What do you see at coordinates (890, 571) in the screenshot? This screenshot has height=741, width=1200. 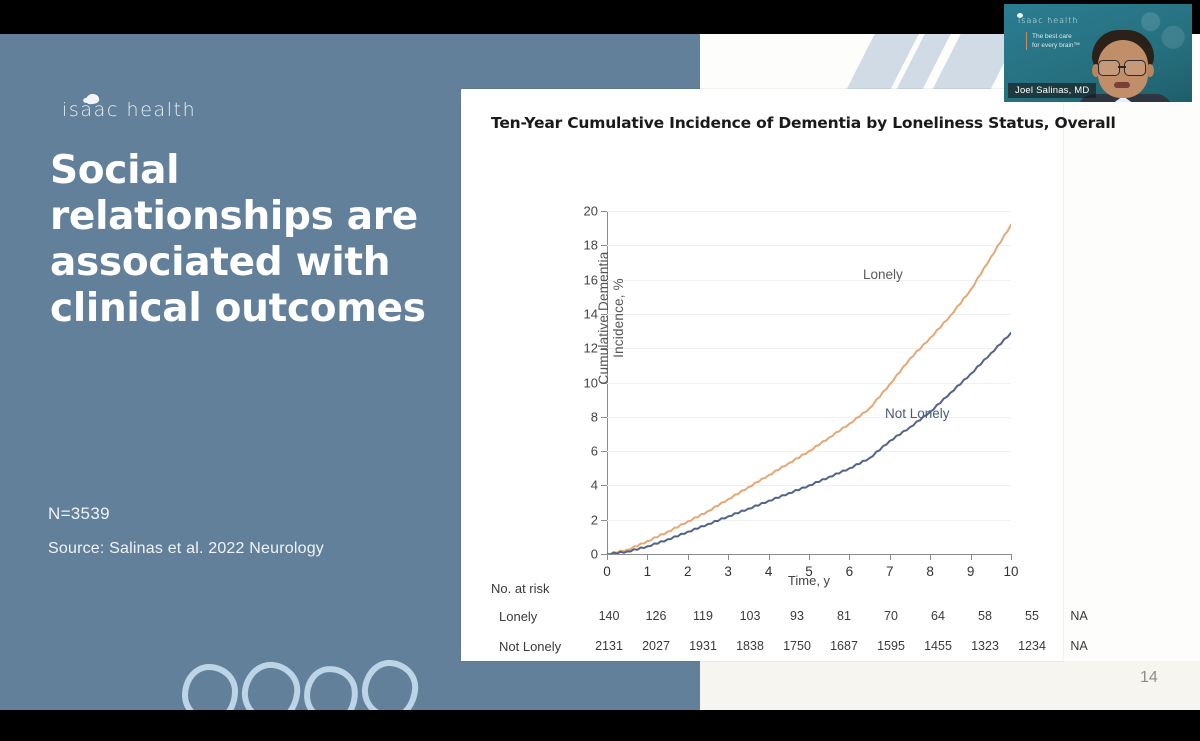 I see `x-axis-tick-label: 7` at bounding box center [890, 571].